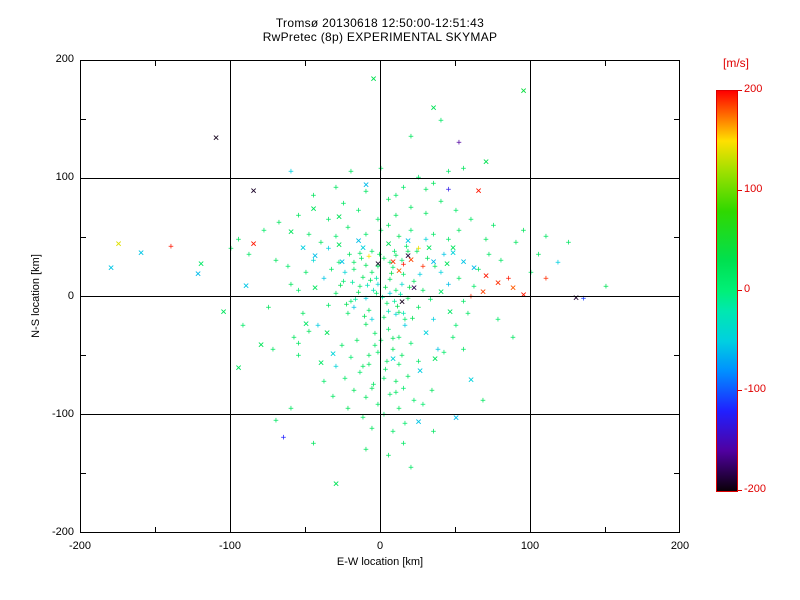  Describe the element at coordinates (62, 532) in the screenshot. I see `y-tick-label: -200` at that location.